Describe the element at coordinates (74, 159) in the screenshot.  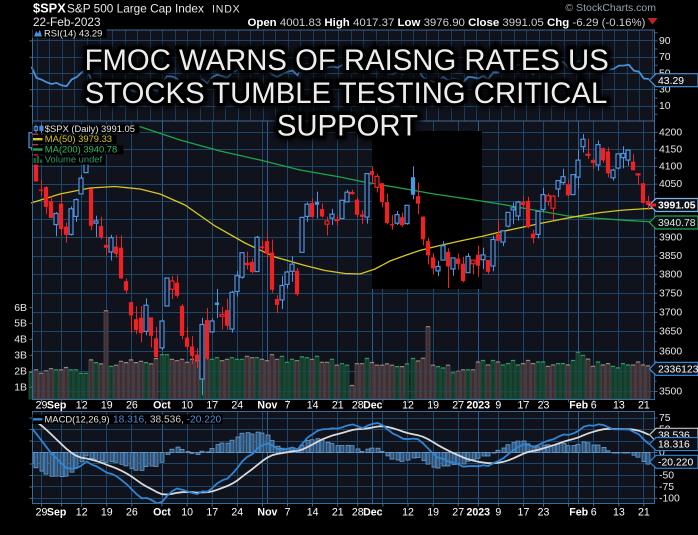
I see `svg-text: Volume undef` at that location.